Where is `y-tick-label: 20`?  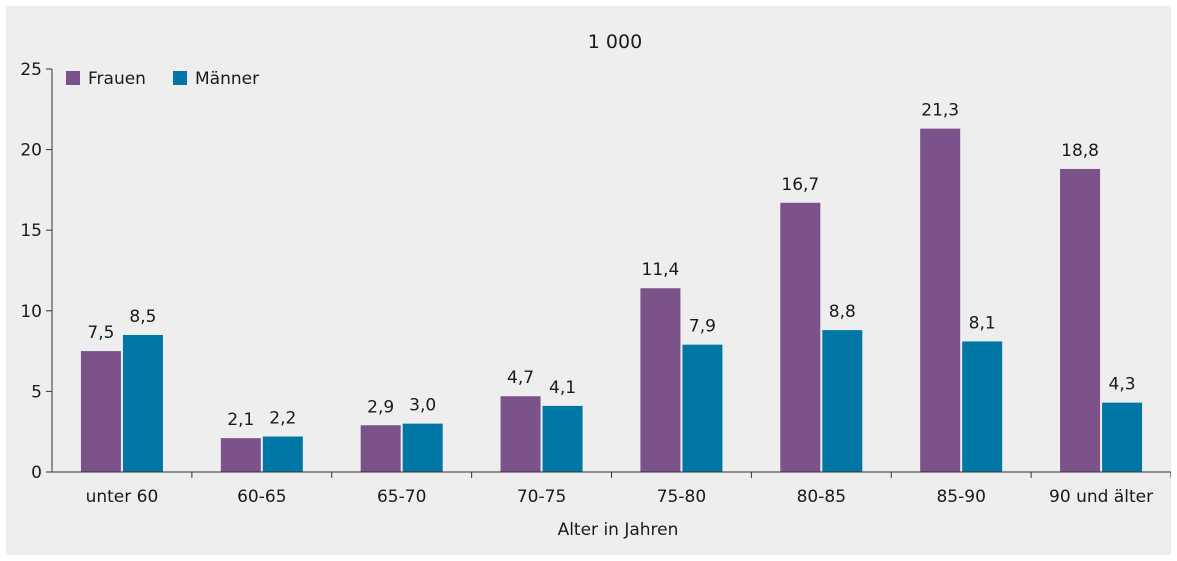
y-tick-label: 20 is located at coordinates (31, 151).